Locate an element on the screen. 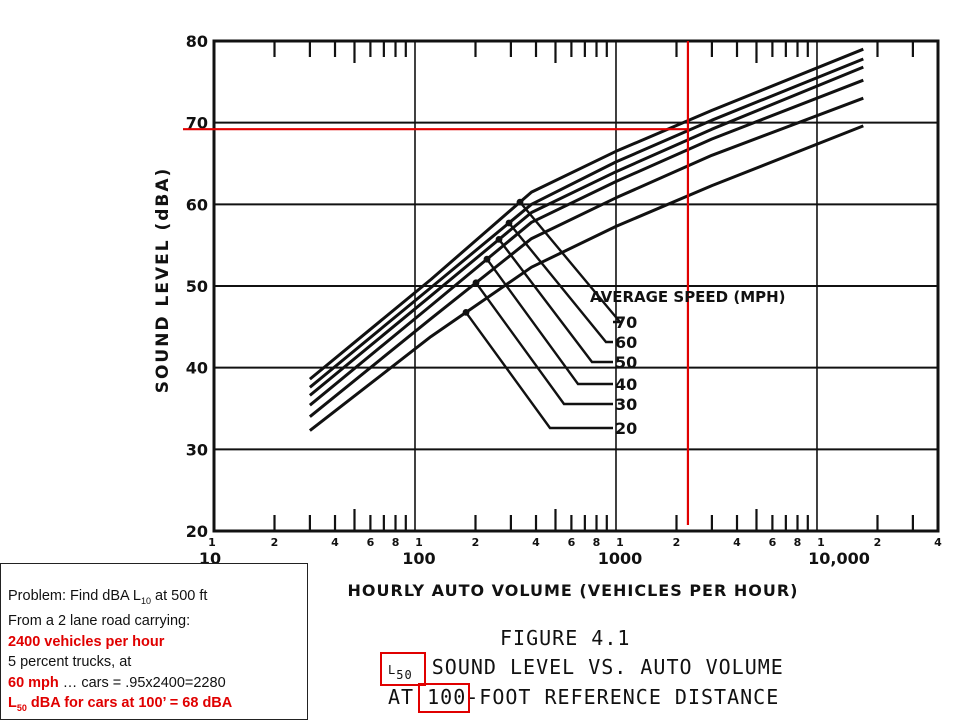  legend-label-70: 70 is located at coordinates (626, 322).